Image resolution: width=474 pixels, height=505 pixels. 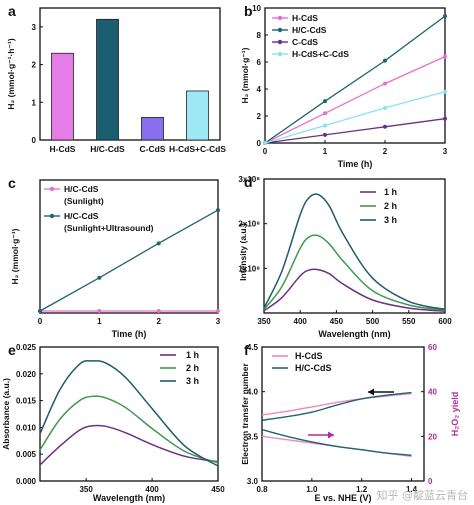 What do you see at coordinates (362, 489) in the screenshot?
I see `x-tick-label: 1.2` at bounding box center [362, 489].